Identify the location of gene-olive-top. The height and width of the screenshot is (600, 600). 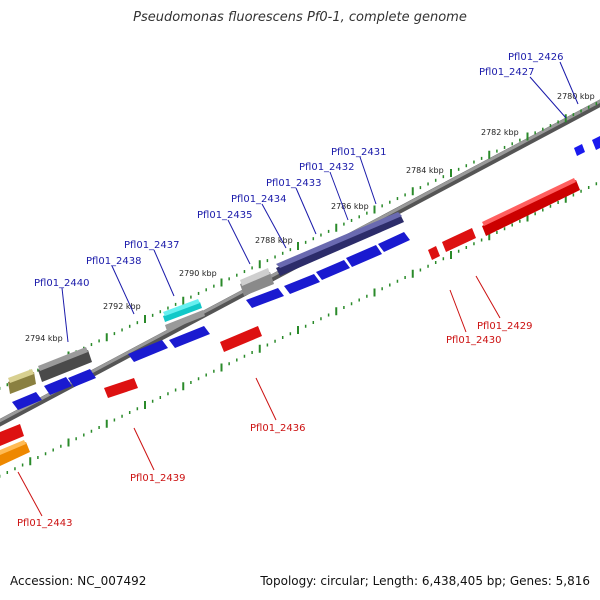
(21, 376).